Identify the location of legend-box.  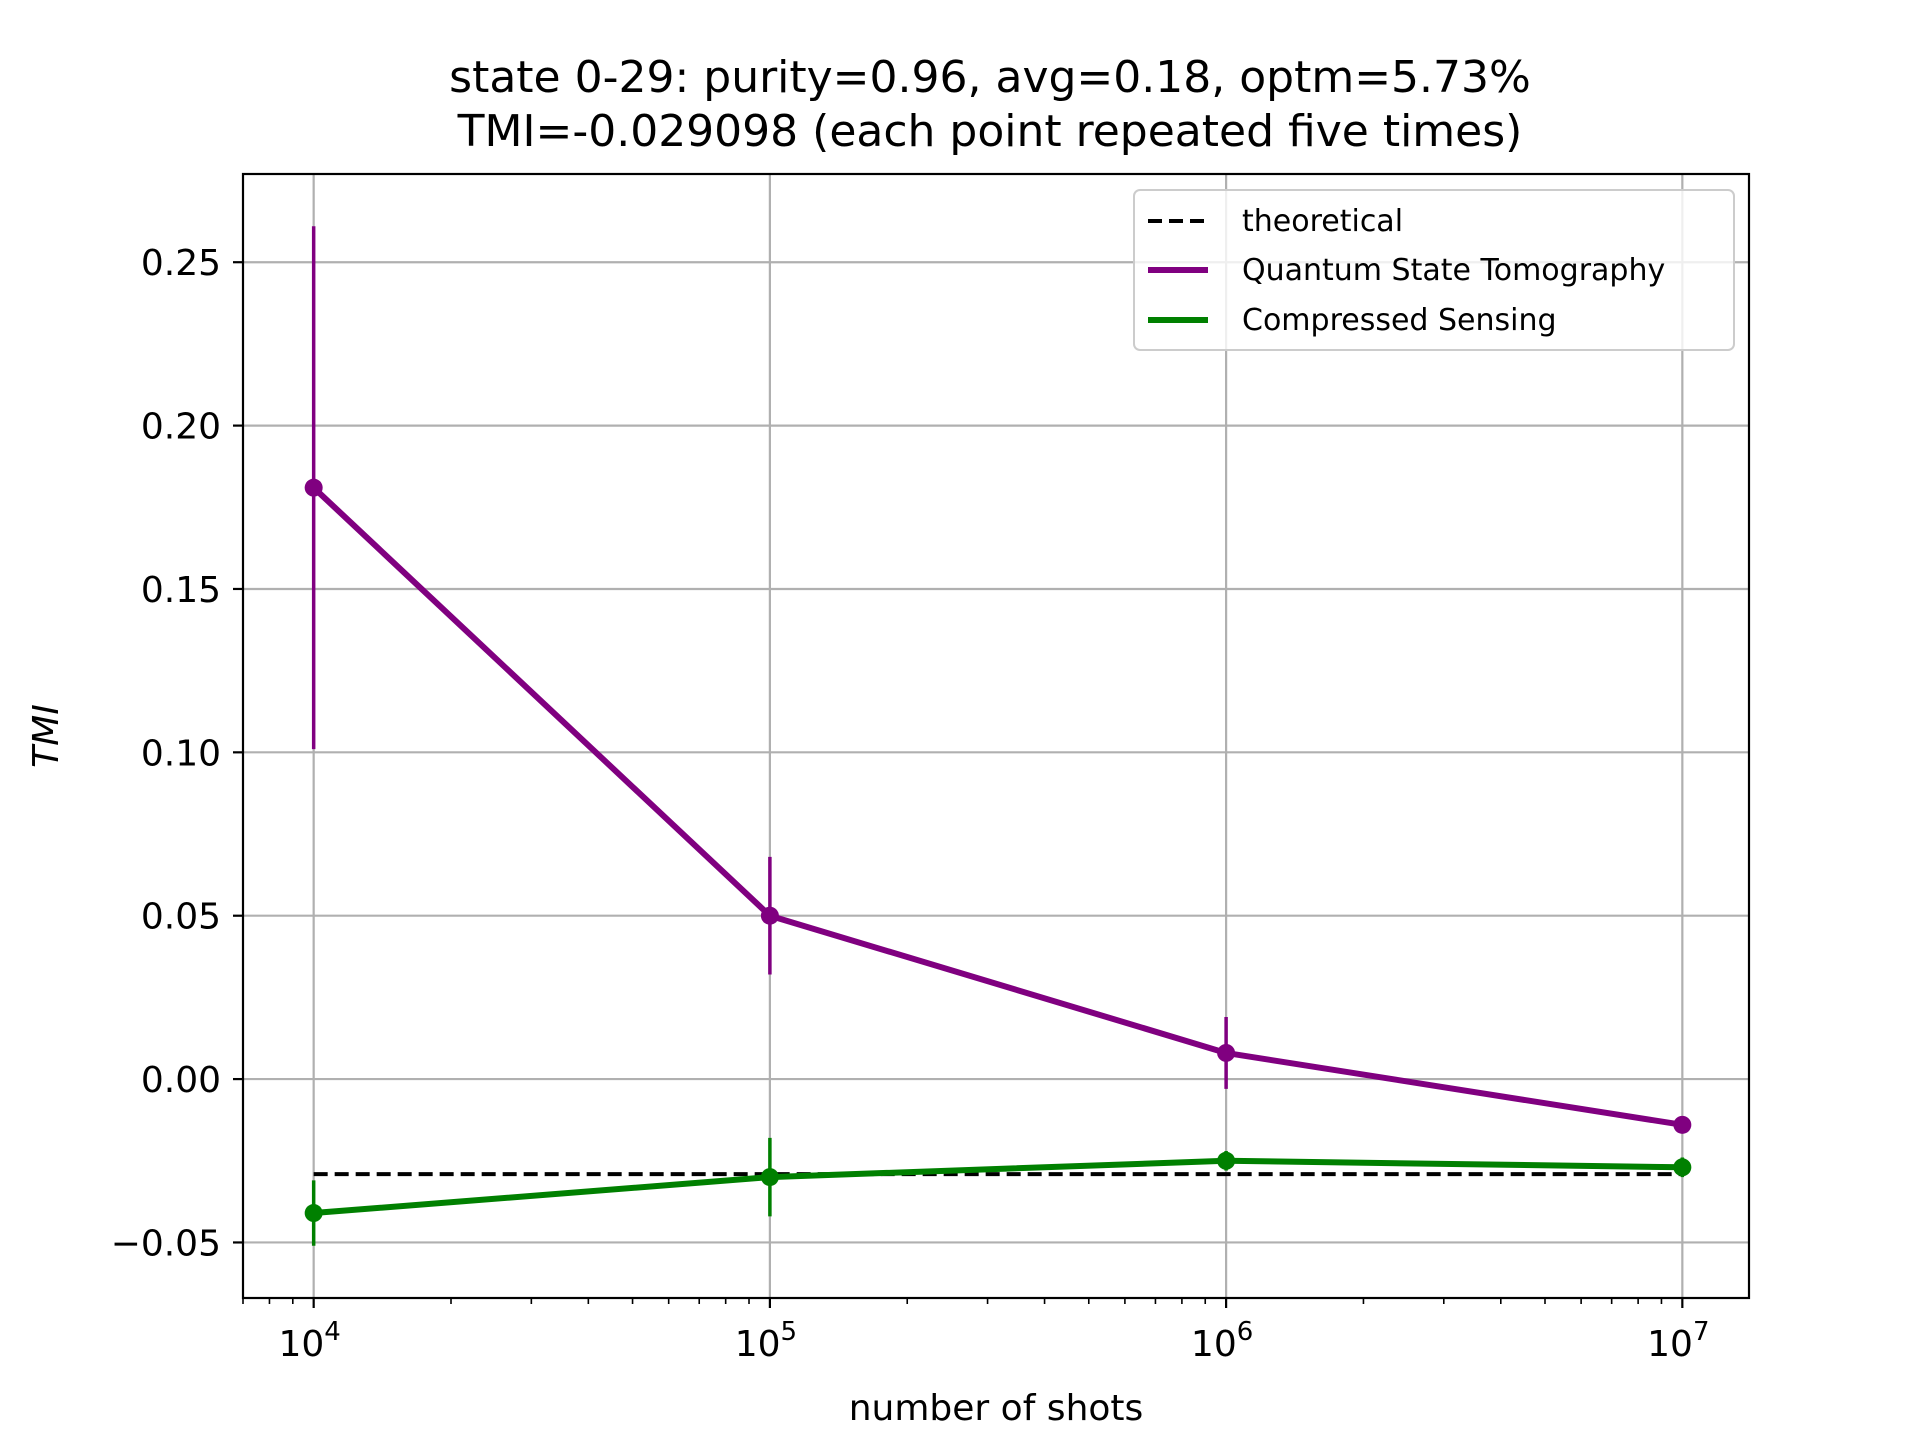
(1434, 270).